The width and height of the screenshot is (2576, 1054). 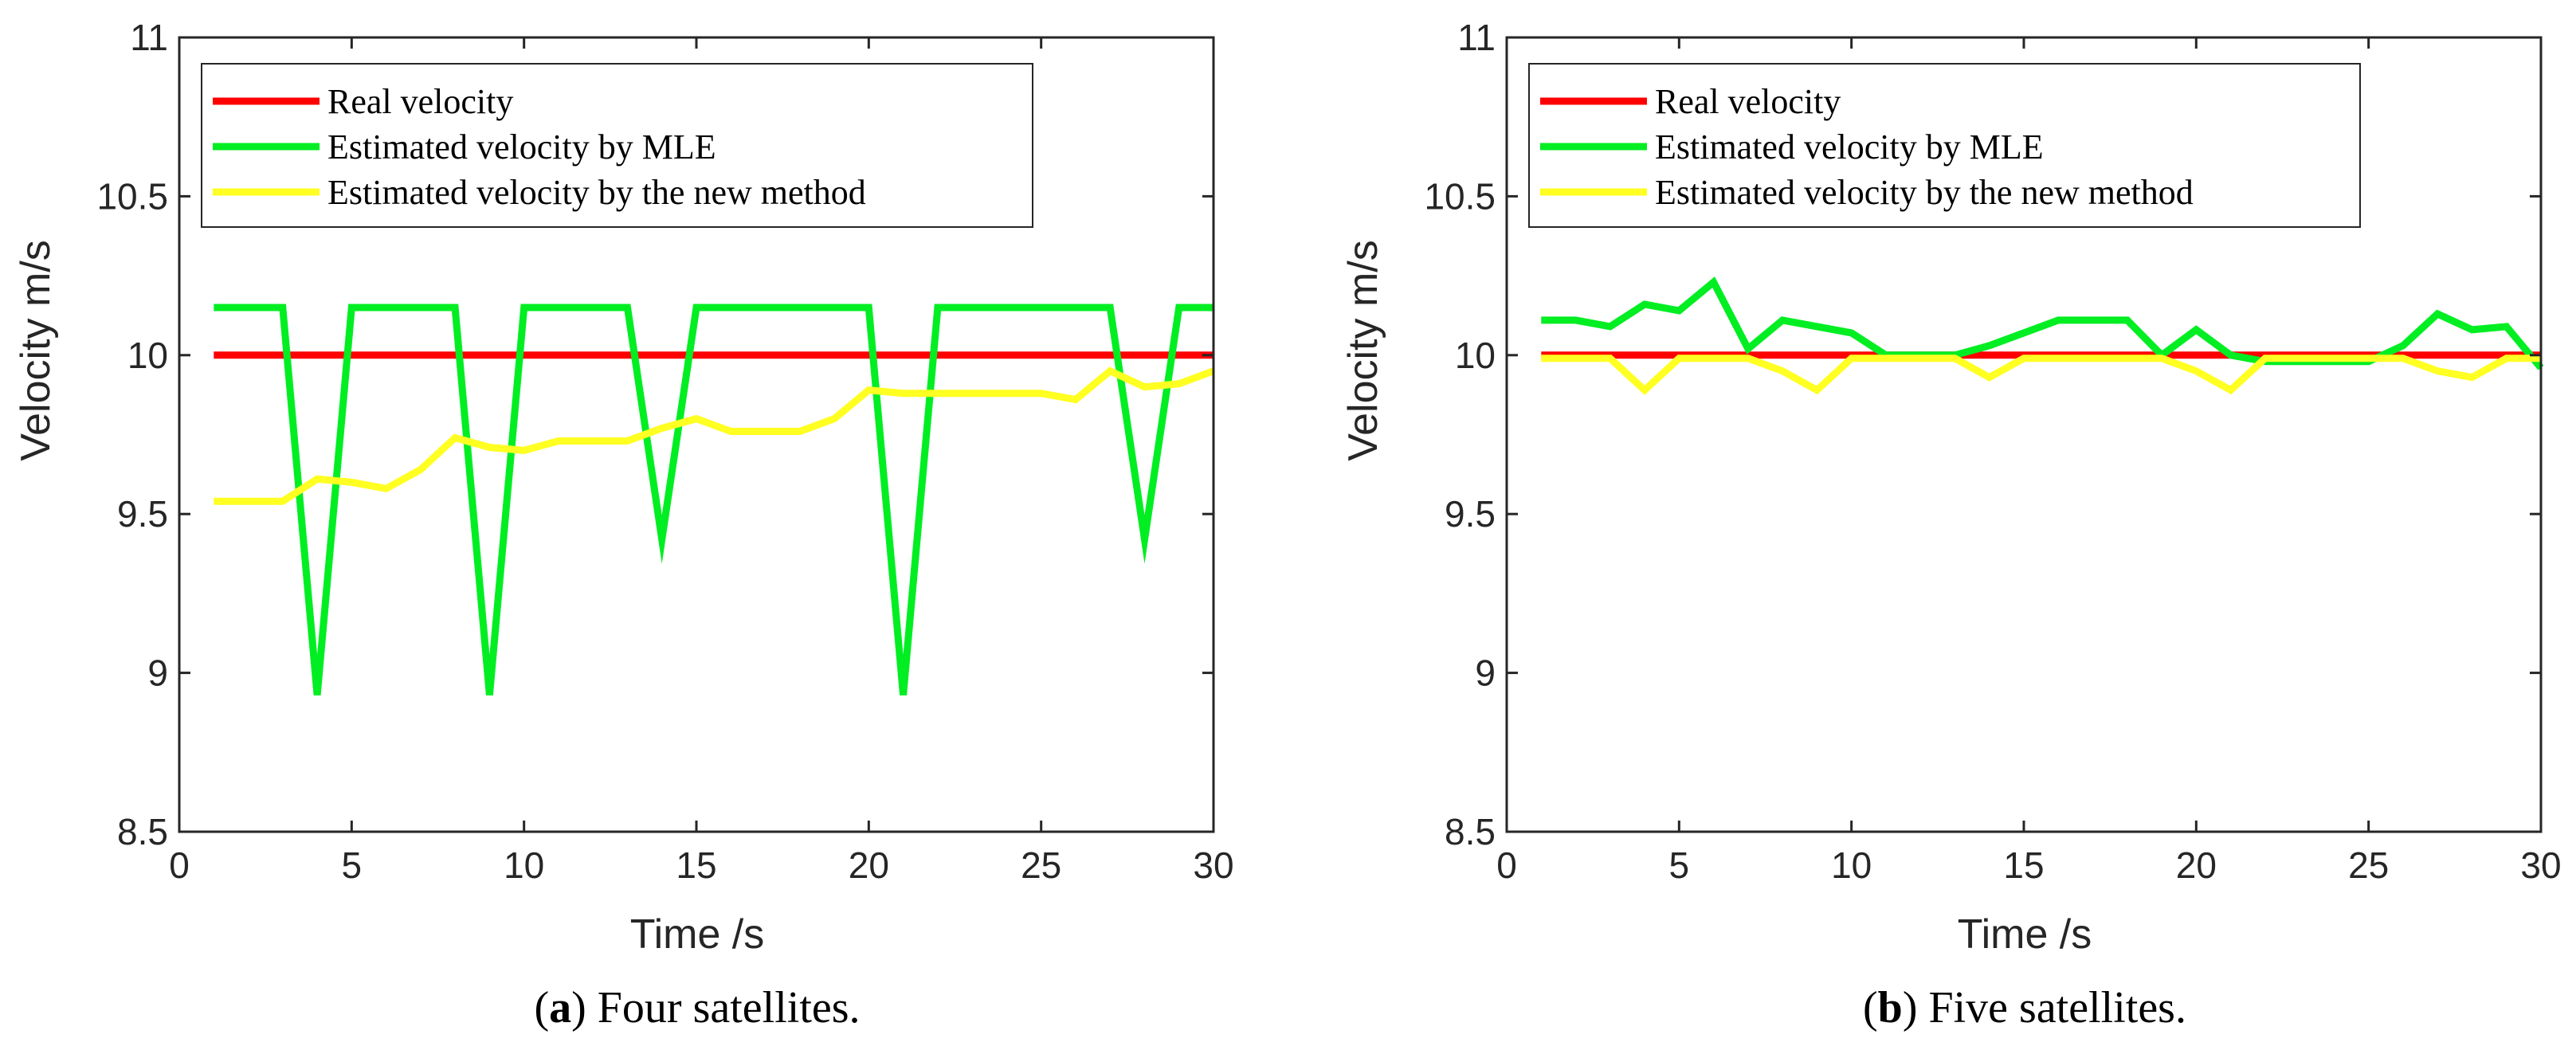 I want to click on panel-caption: (a) Four satellites., so click(x=697, y=1007).